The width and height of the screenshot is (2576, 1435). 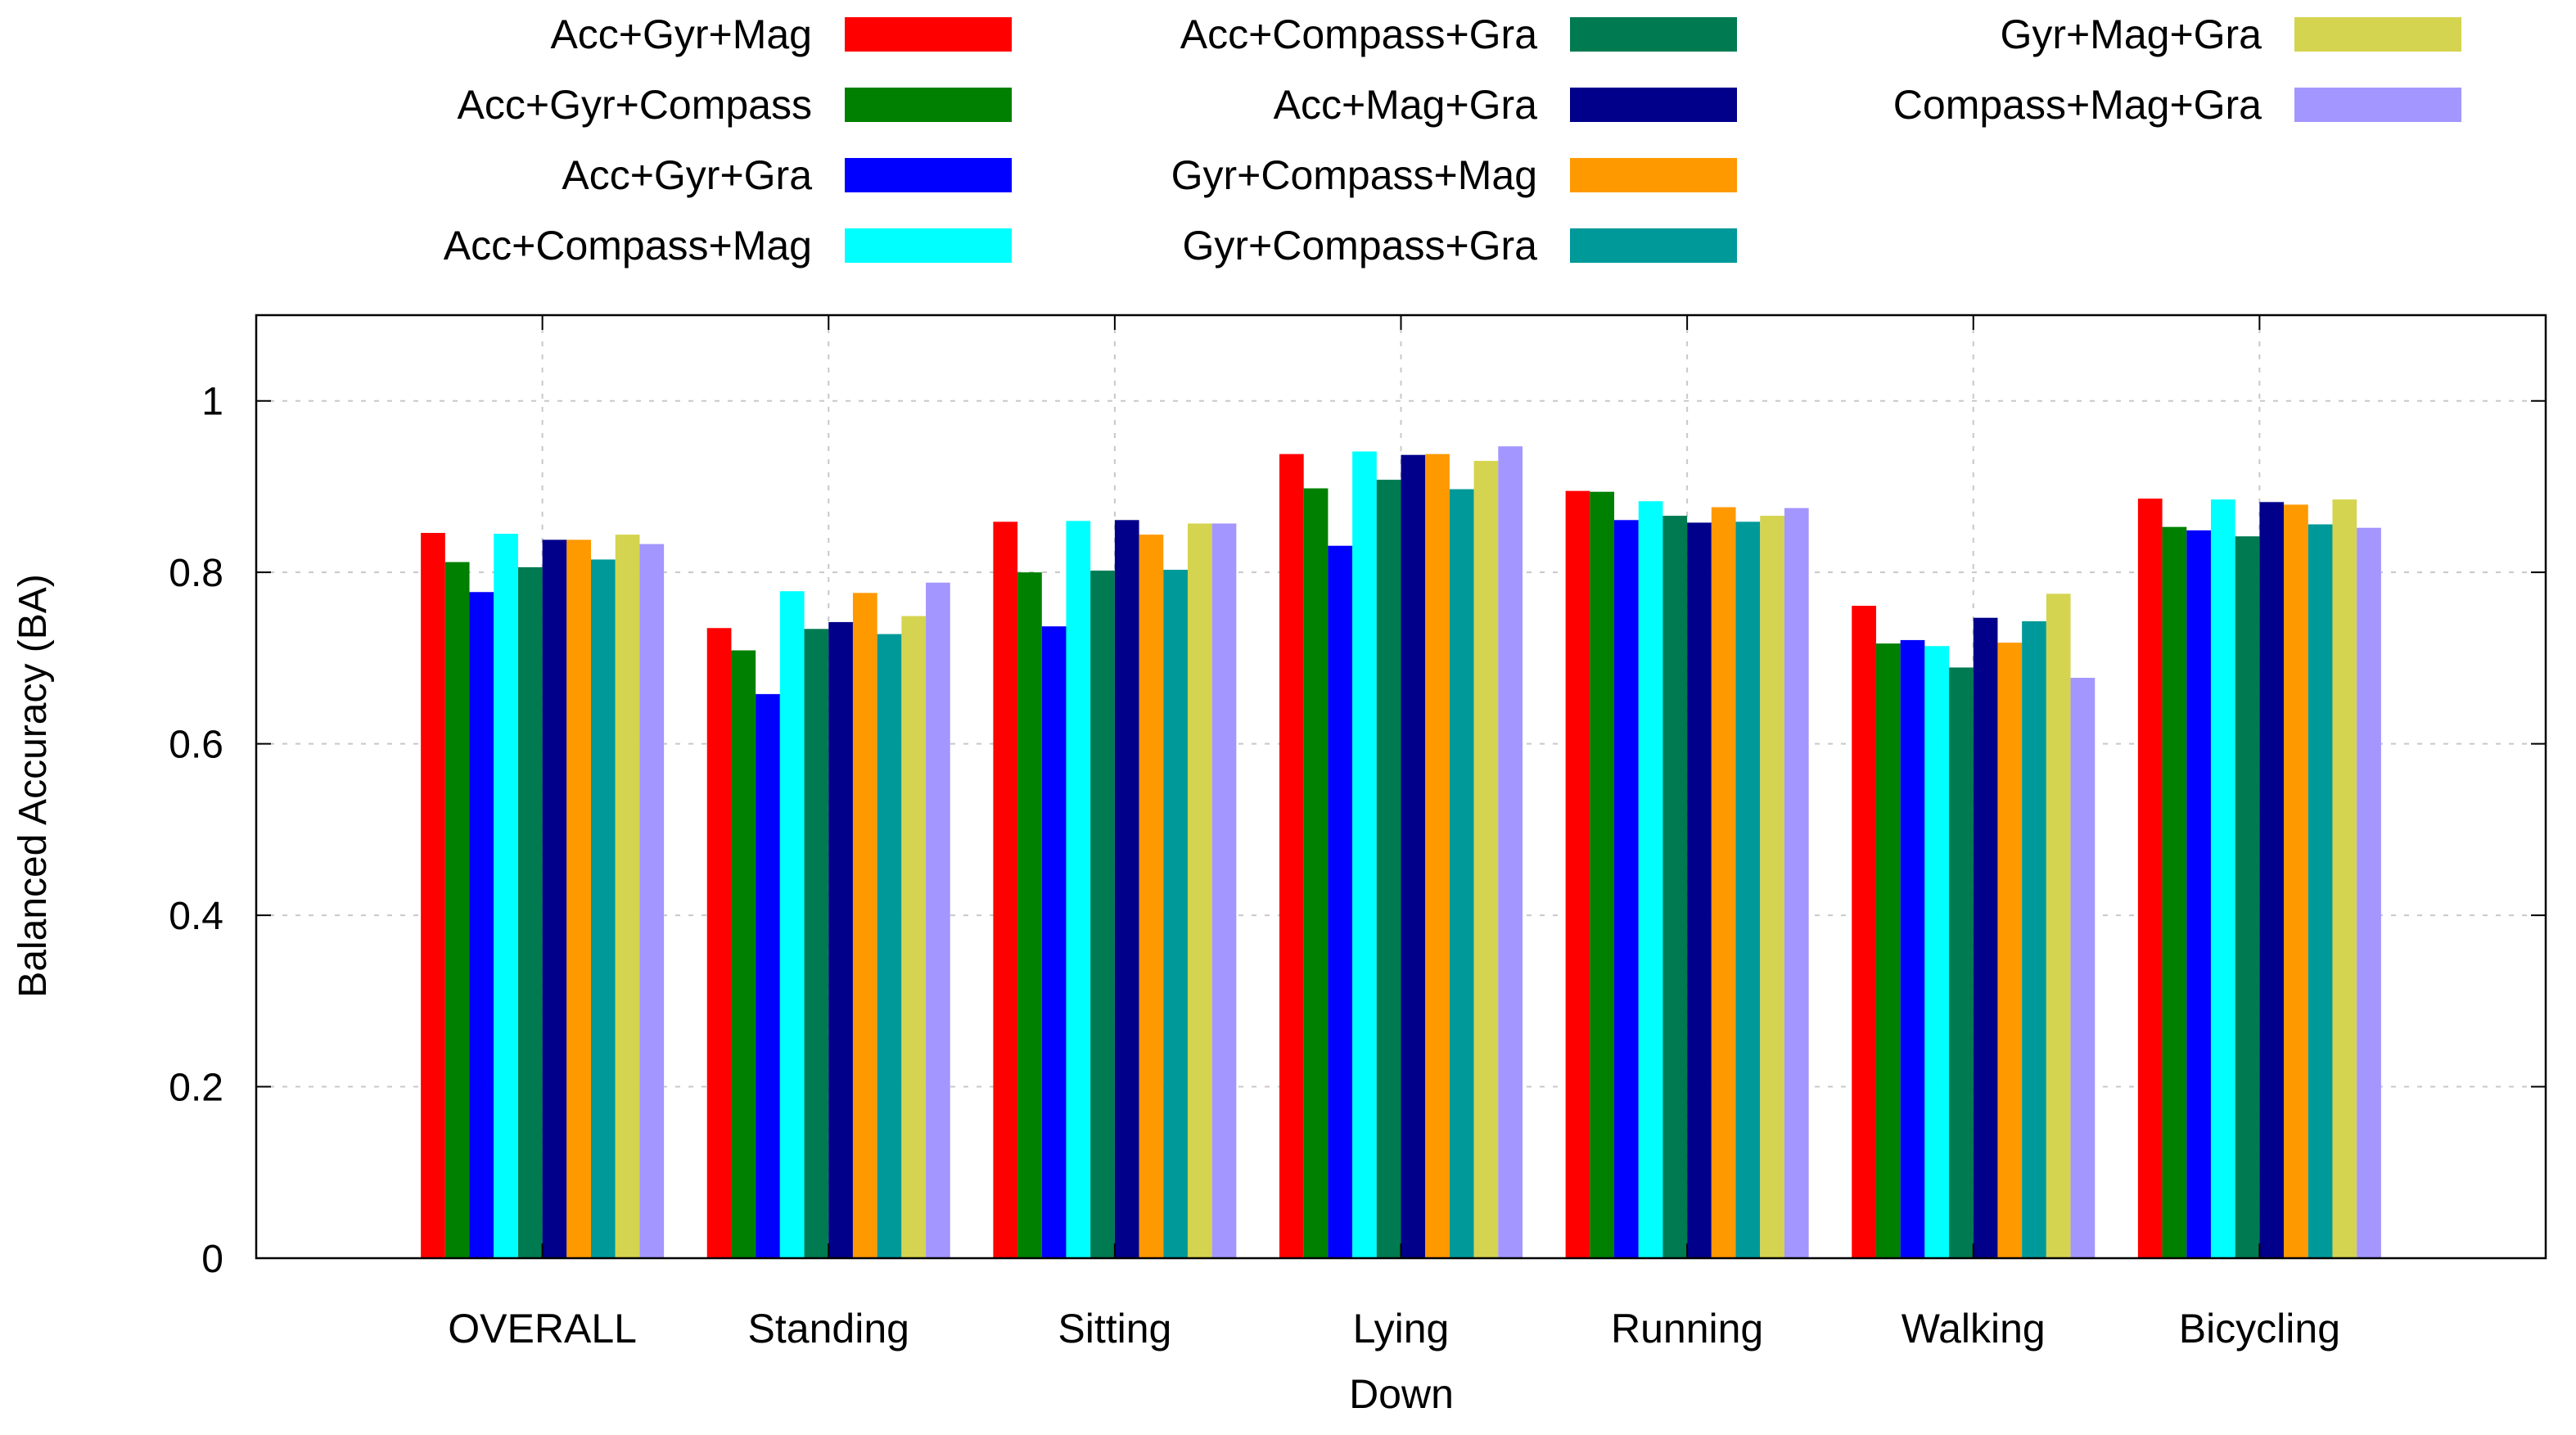 I want to click on x-tick-label: OVERALL, so click(x=542, y=1329).